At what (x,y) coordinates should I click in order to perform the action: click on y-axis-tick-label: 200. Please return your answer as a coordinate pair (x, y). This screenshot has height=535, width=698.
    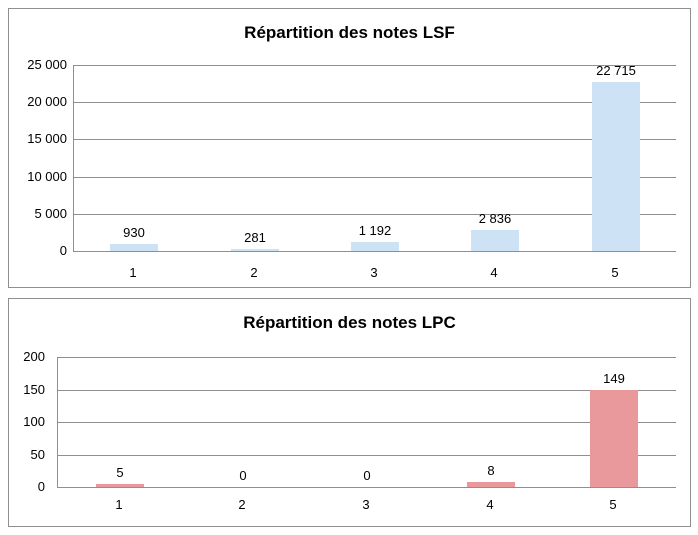
    Looking at the image, I should click on (34, 356).